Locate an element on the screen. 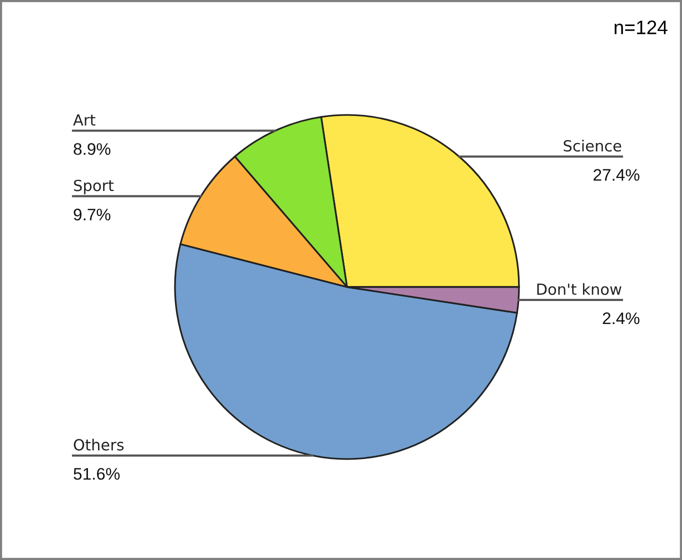  slice-label: Don't know is located at coordinates (579, 289).